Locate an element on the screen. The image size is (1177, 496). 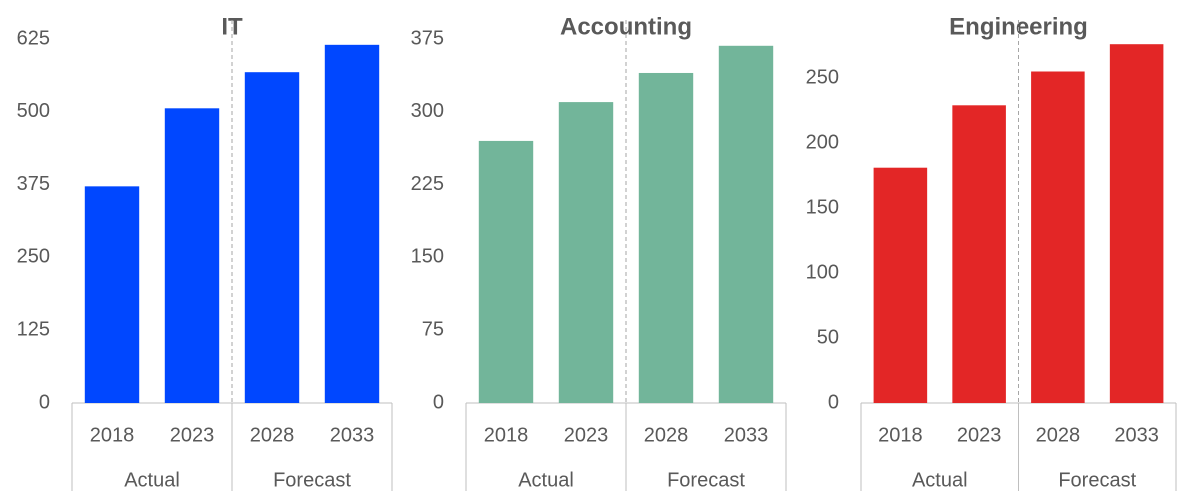
y-tick-label: 50 is located at coordinates (828, 337).